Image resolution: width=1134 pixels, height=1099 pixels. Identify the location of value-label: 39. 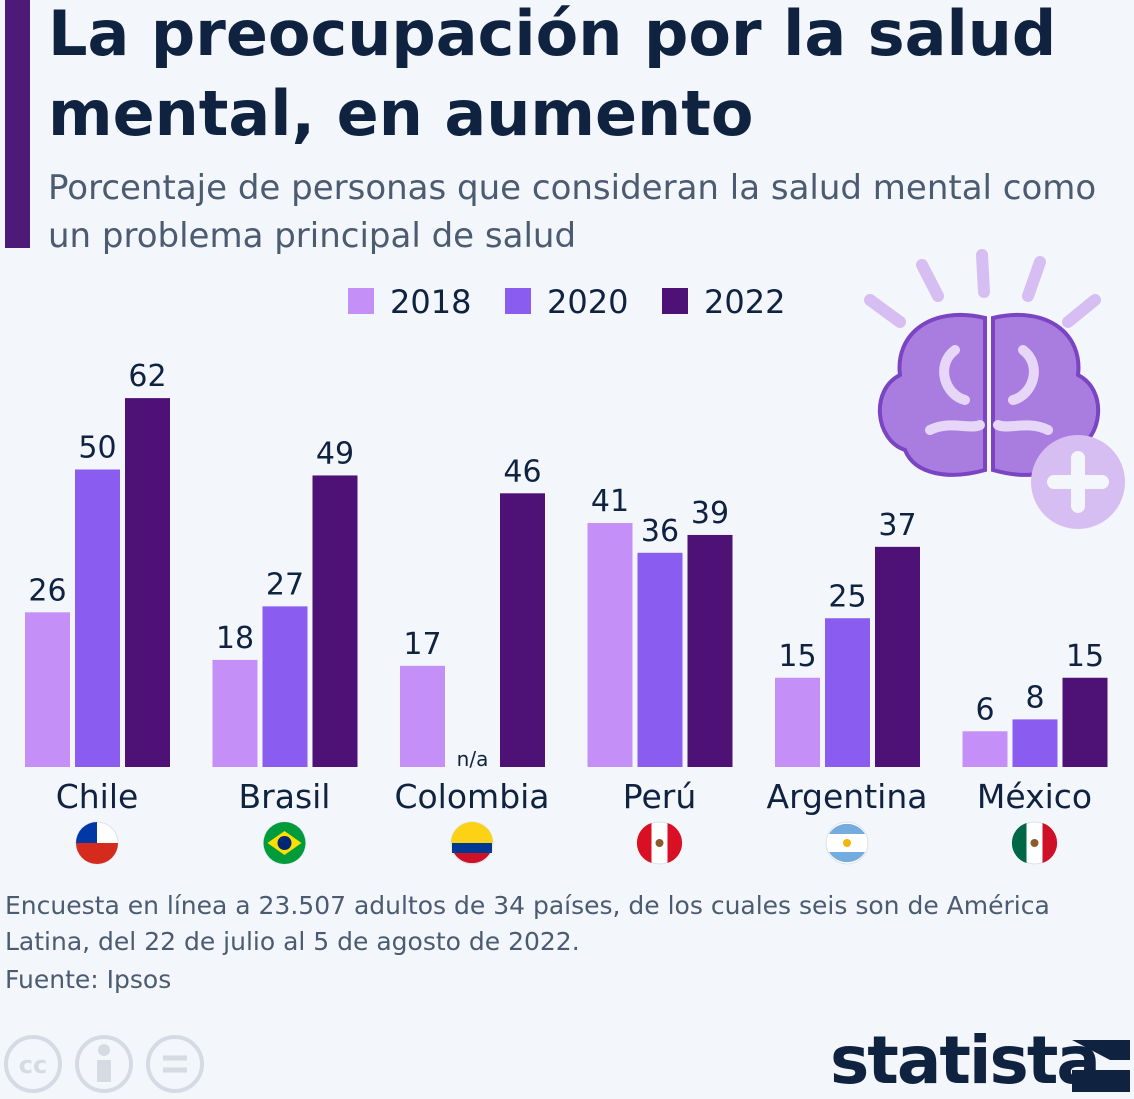
(710, 513).